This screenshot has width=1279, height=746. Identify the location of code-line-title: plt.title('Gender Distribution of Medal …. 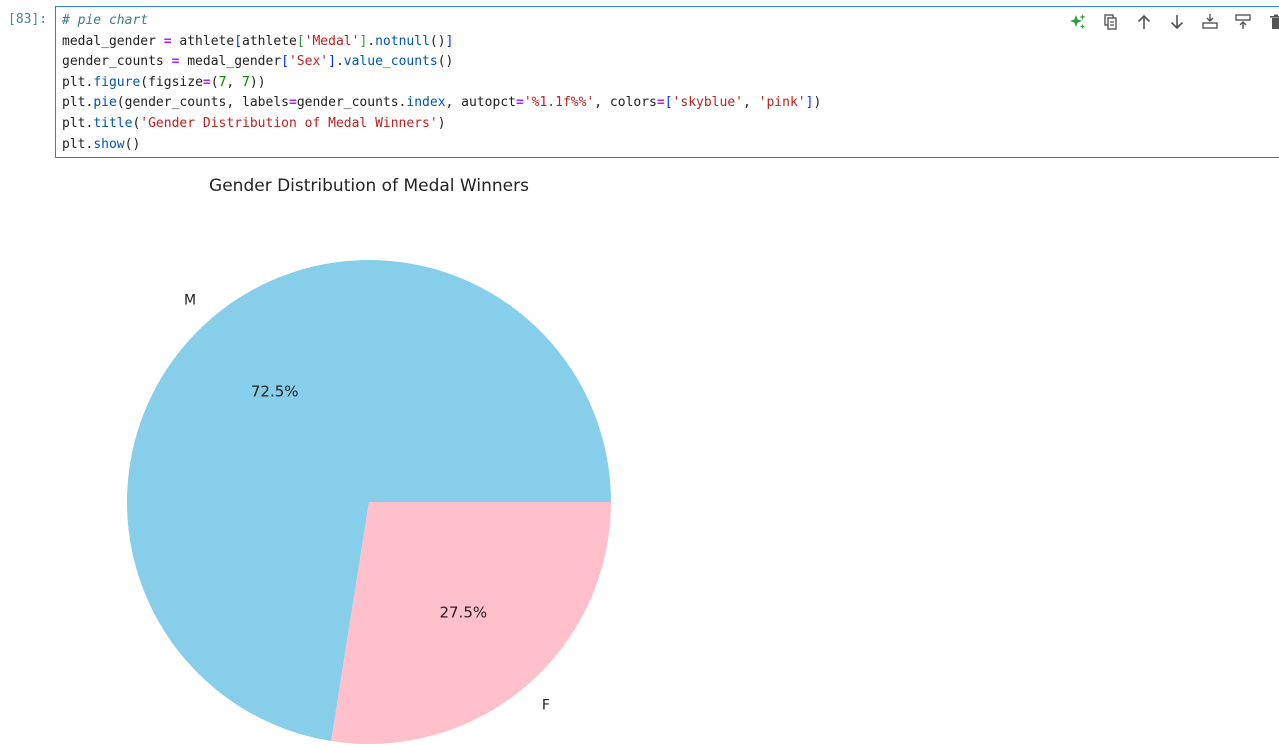
(254, 123).